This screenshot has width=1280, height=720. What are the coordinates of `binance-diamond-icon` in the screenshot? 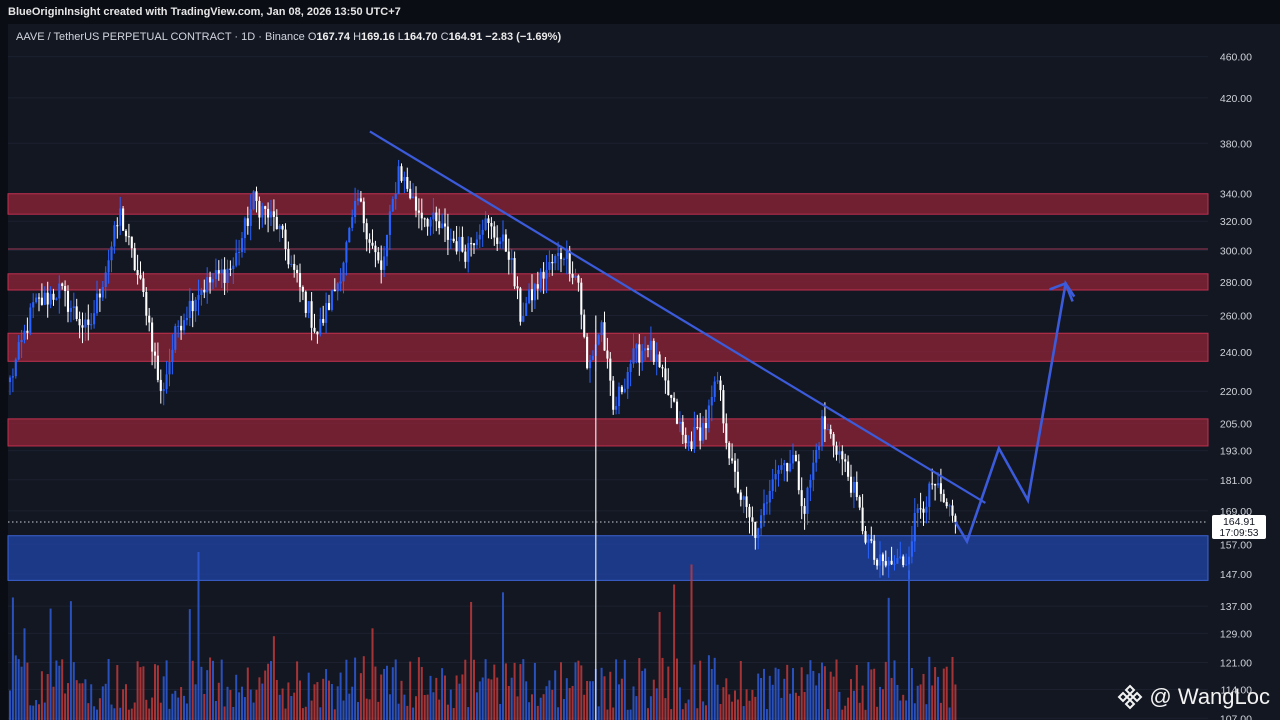 It's located at (1130, 697).